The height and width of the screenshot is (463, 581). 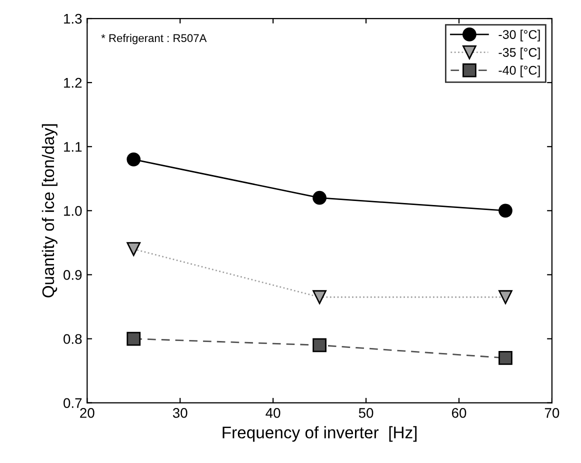 I want to click on x-axis-title: Frequency of inverter [Hz], so click(x=319, y=434).